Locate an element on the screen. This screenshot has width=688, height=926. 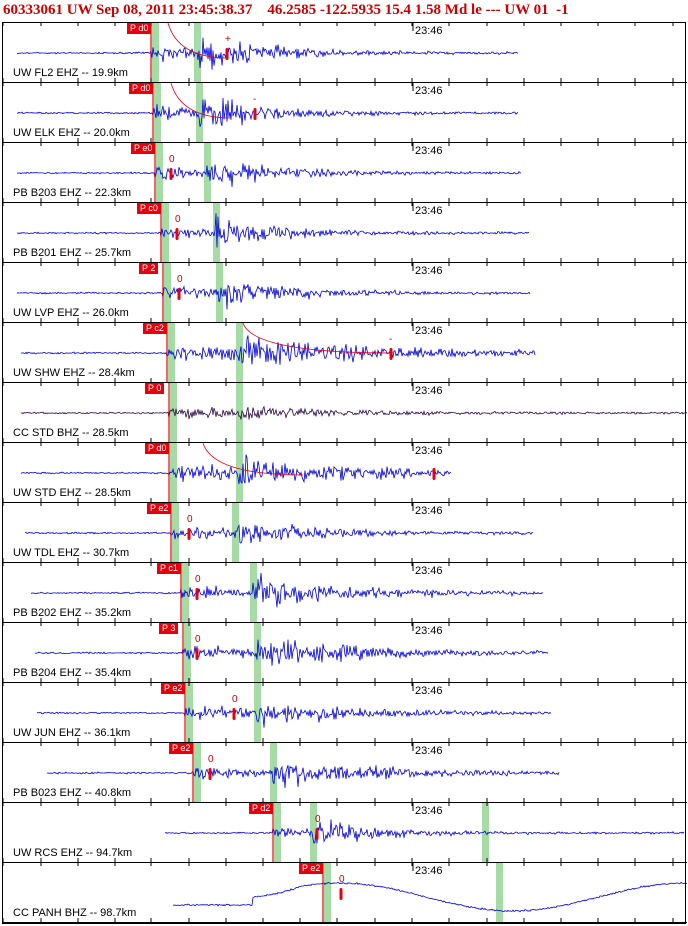
station-label: CC PANH BHZ -- 98.7km is located at coordinates (75, 913).